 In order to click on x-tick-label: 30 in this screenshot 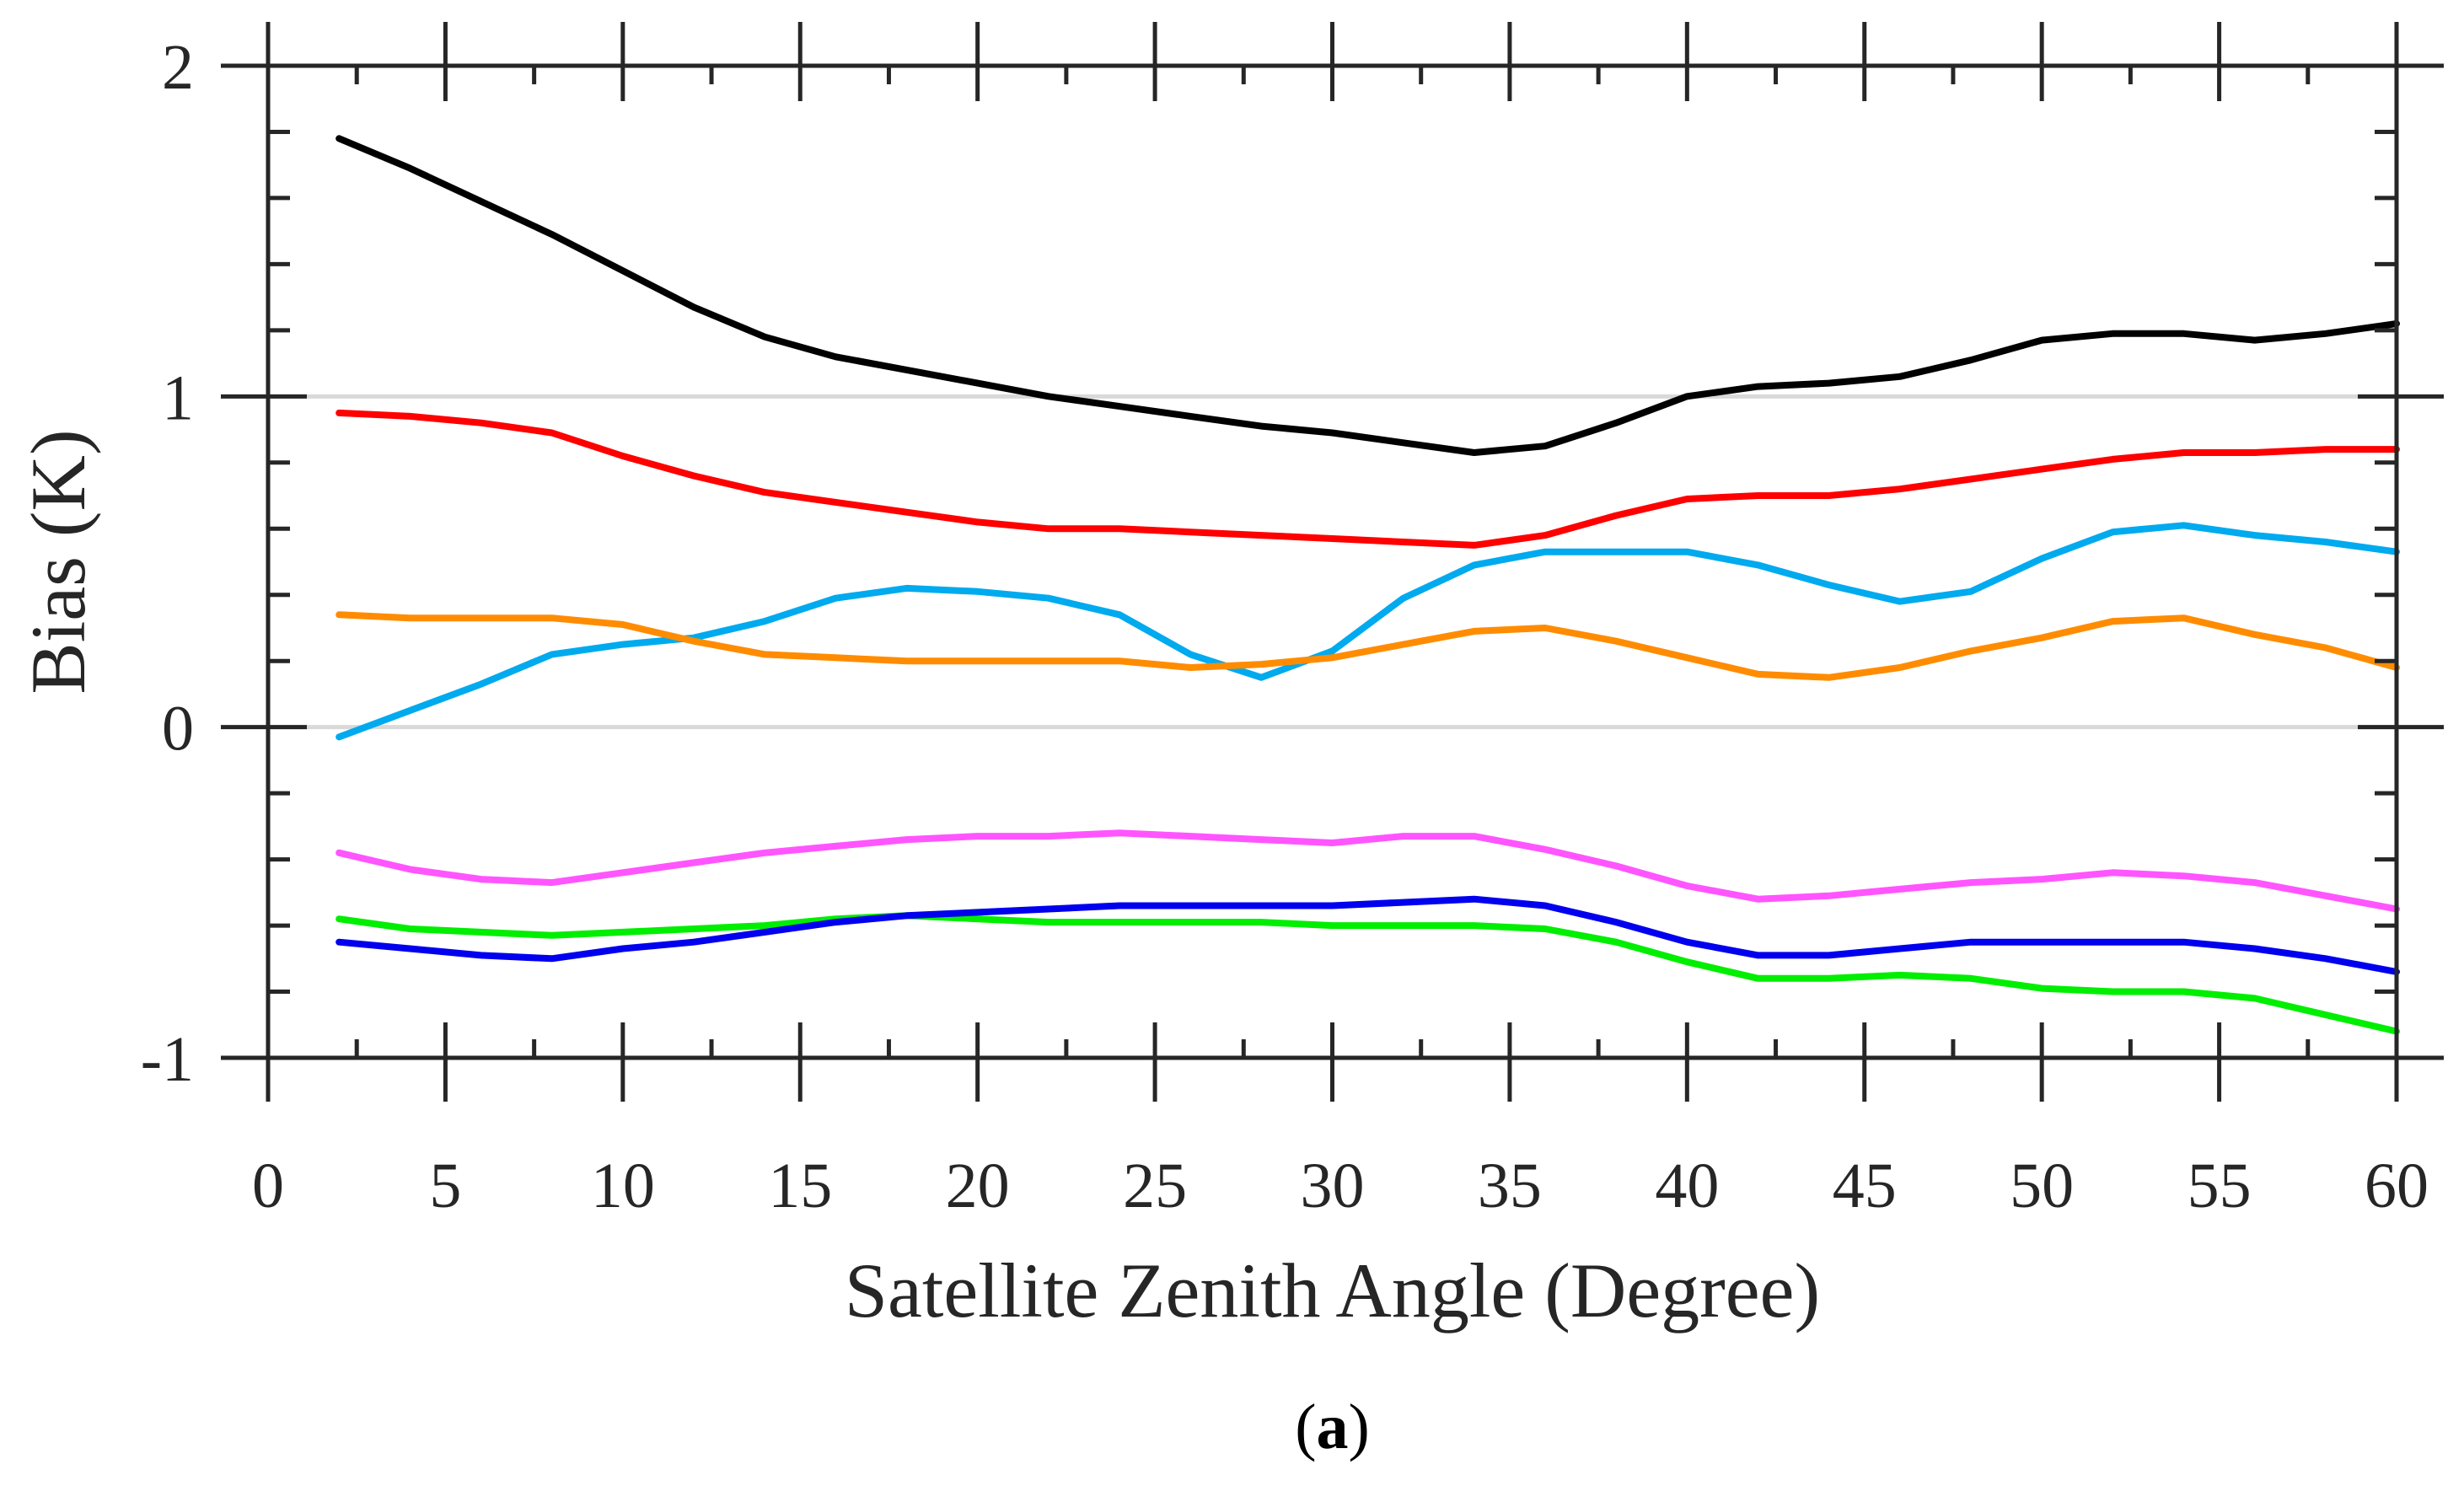, I will do `click(1333, 1186)`.